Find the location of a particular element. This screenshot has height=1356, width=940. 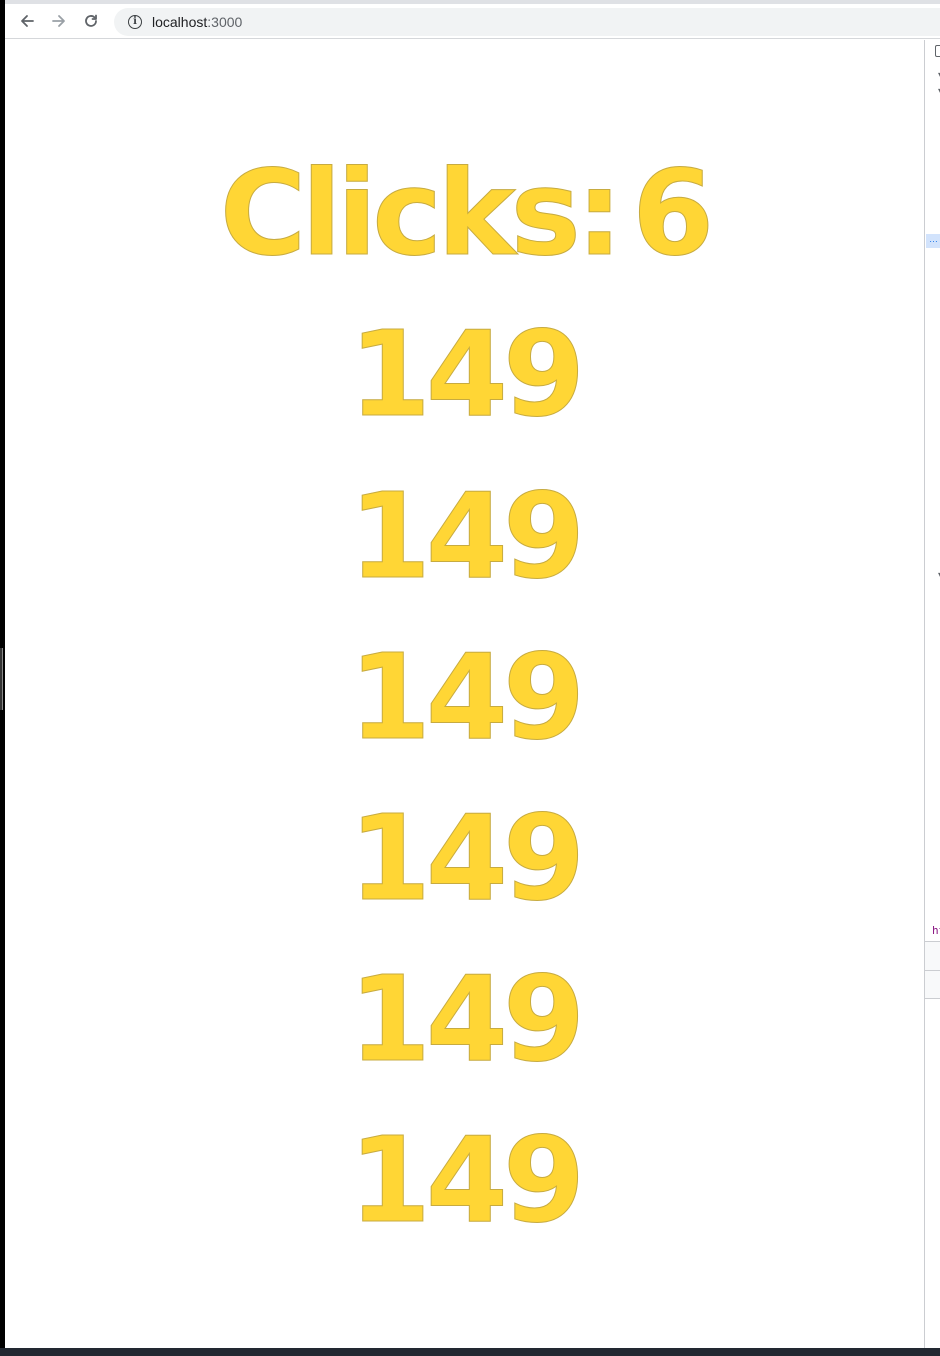

taskbar is located at coordinates (470, 1352).